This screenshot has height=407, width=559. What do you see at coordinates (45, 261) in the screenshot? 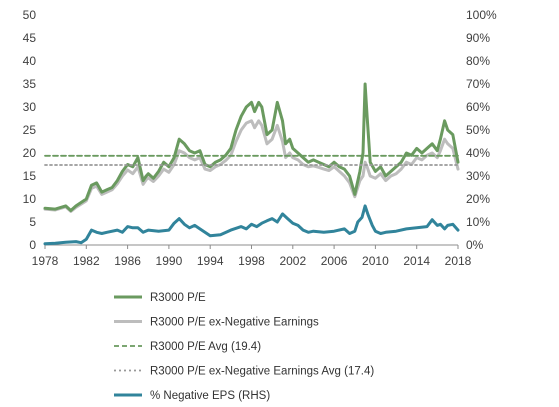
I see `x-tick-label: 1978` at bounding box center [45, 261].